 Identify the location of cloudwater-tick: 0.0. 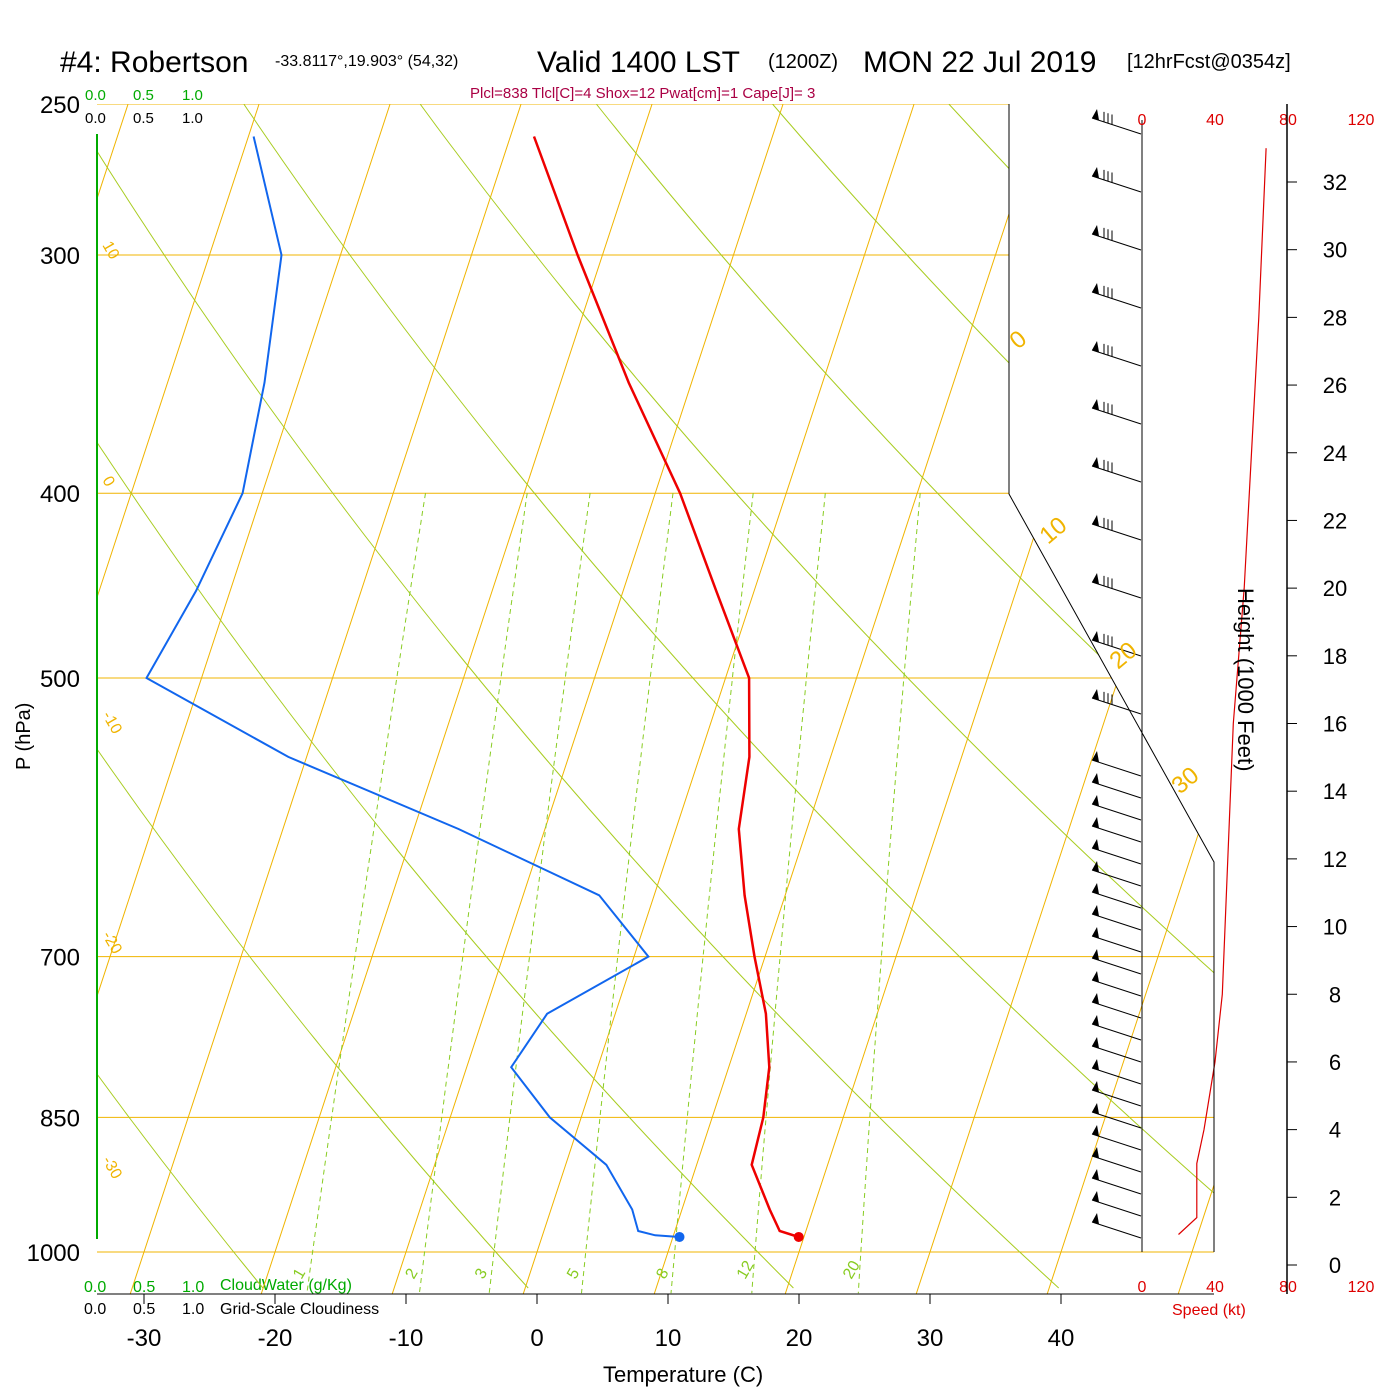
(95, 1287).